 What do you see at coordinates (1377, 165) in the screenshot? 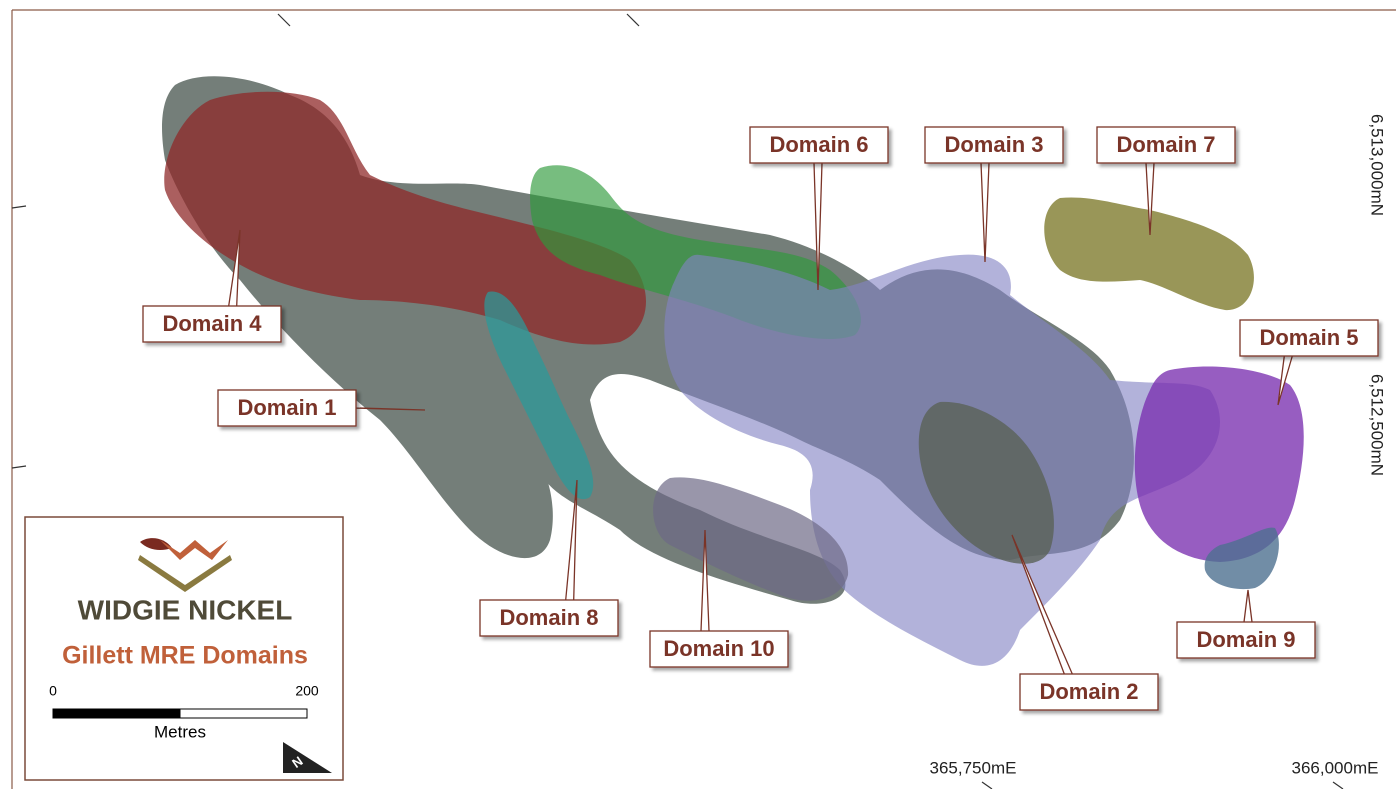
I see `northing-label: 6,513,000mN` at bounding box center [1377, 165].